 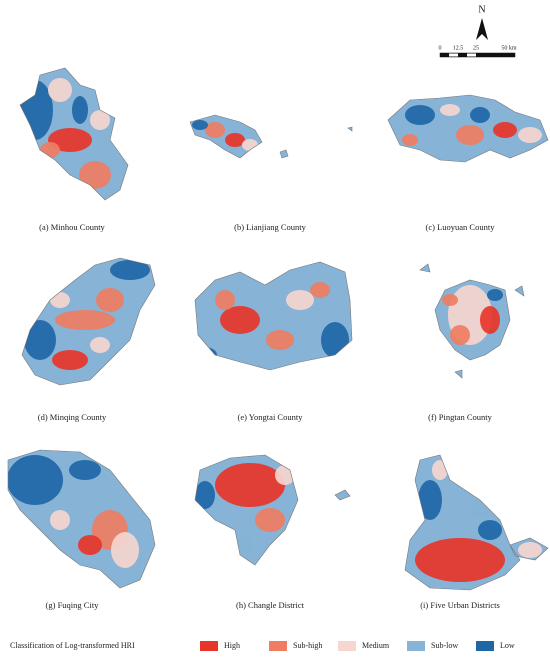 I want to click on panel-caption: (d) Minqing County, so click(x=72, y=417).